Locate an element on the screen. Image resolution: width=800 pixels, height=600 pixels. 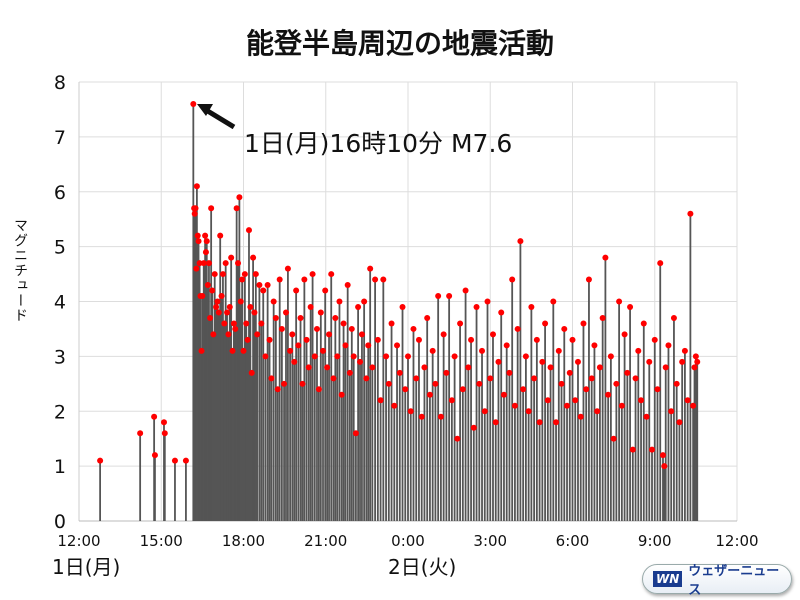
y-tick-label: 4 is located at coordinates (60, 303).